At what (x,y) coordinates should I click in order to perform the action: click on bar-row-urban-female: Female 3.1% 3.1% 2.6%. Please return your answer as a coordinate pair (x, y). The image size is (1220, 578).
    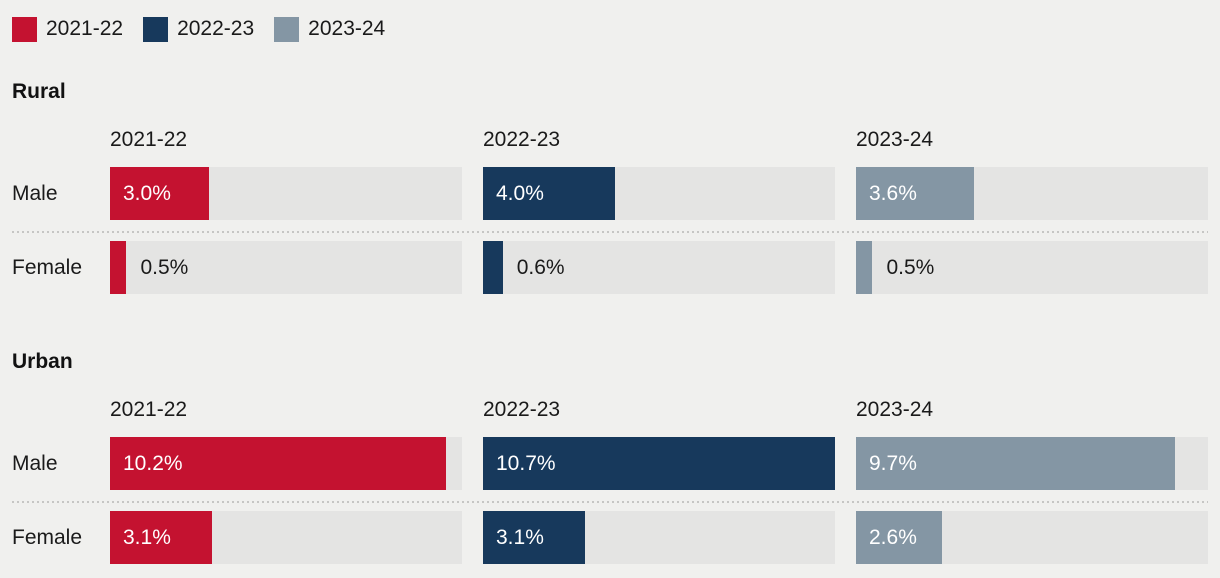
    Looking at the image, I should click on (610, 537).